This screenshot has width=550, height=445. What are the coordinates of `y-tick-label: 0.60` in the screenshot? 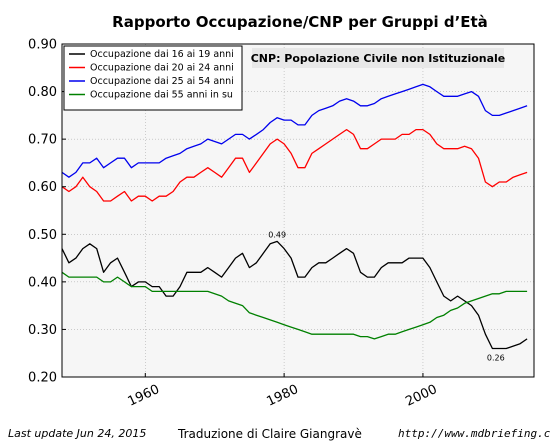 It's located at (42, 187).